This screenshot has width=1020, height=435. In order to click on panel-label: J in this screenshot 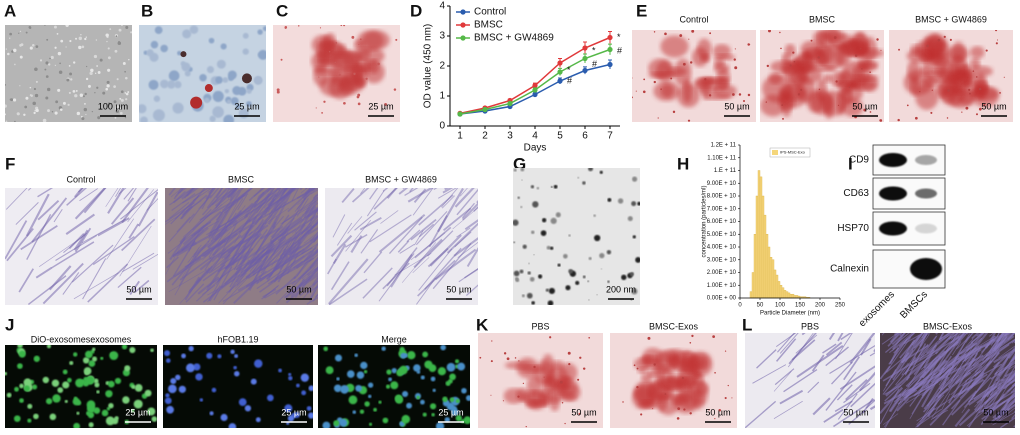, I will do `click(9, 324)`.